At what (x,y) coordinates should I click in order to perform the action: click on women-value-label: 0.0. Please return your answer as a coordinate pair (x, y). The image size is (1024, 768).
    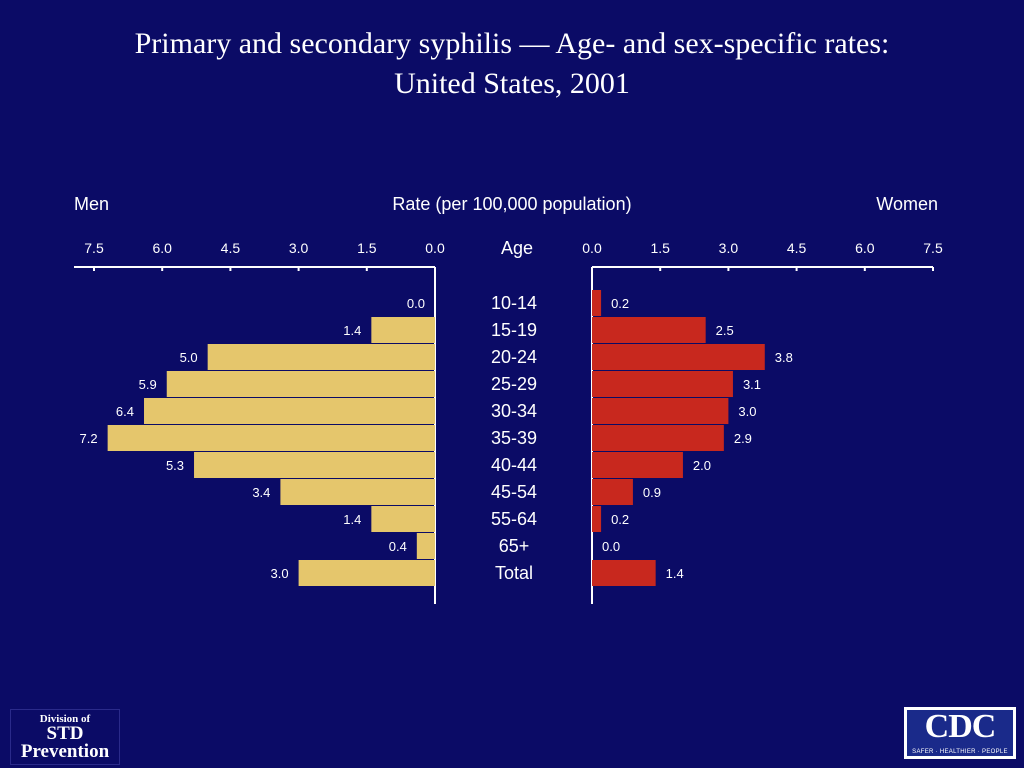
    Looking at the image, I should click on (611, 546).